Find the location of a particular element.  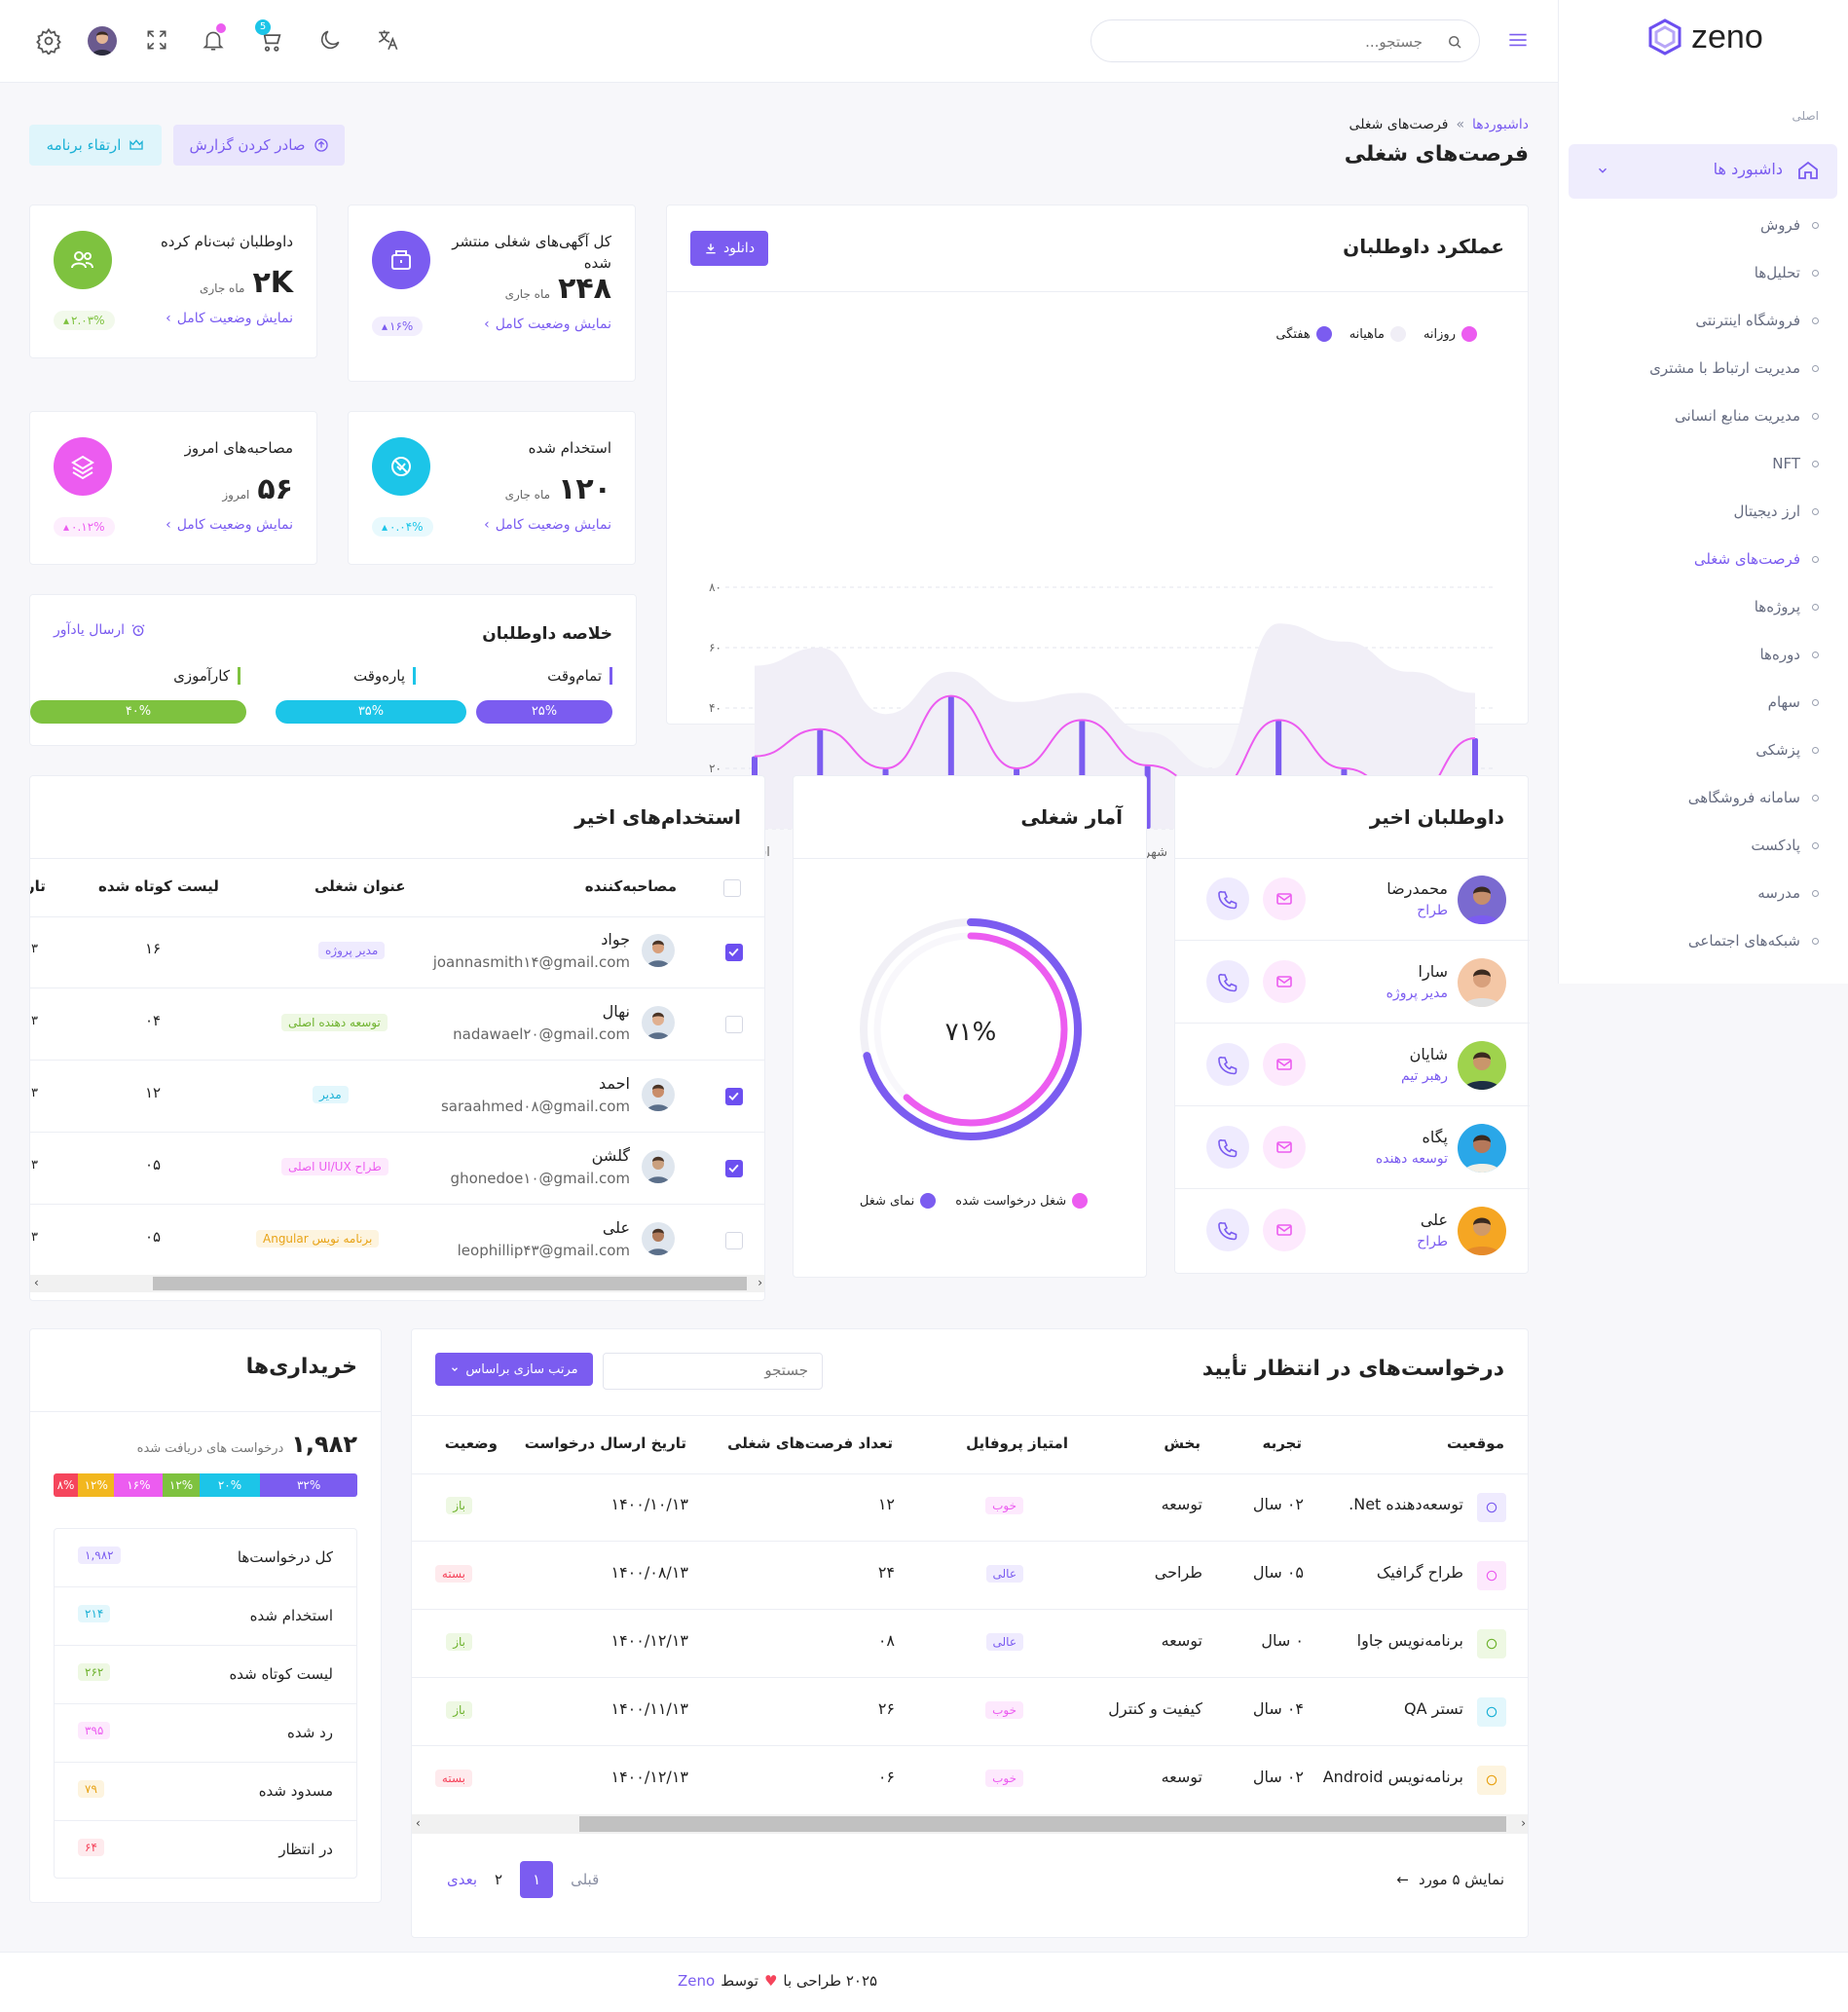

user-avatar is located at coordinates (102, 41).